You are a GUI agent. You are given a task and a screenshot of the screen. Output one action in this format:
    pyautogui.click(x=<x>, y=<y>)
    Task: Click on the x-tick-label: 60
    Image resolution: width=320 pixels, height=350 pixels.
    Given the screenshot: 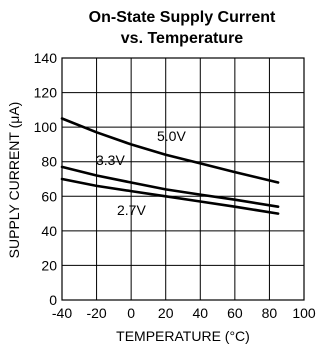 What is the action you would take?
    pyautogui.click(x=235, y=313)
    